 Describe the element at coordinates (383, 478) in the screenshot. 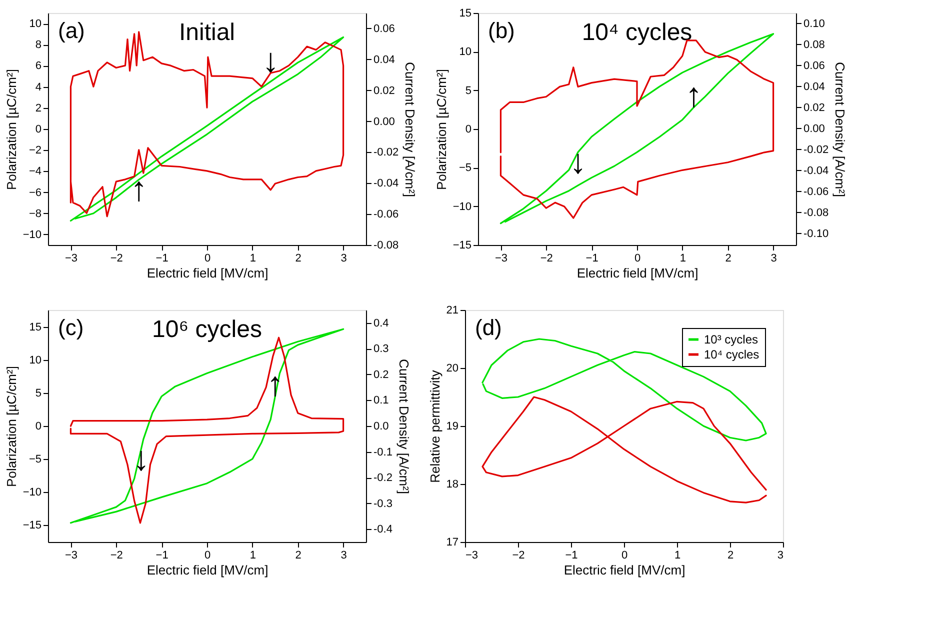

I see `y2-tick-label: -0.2` at that location.